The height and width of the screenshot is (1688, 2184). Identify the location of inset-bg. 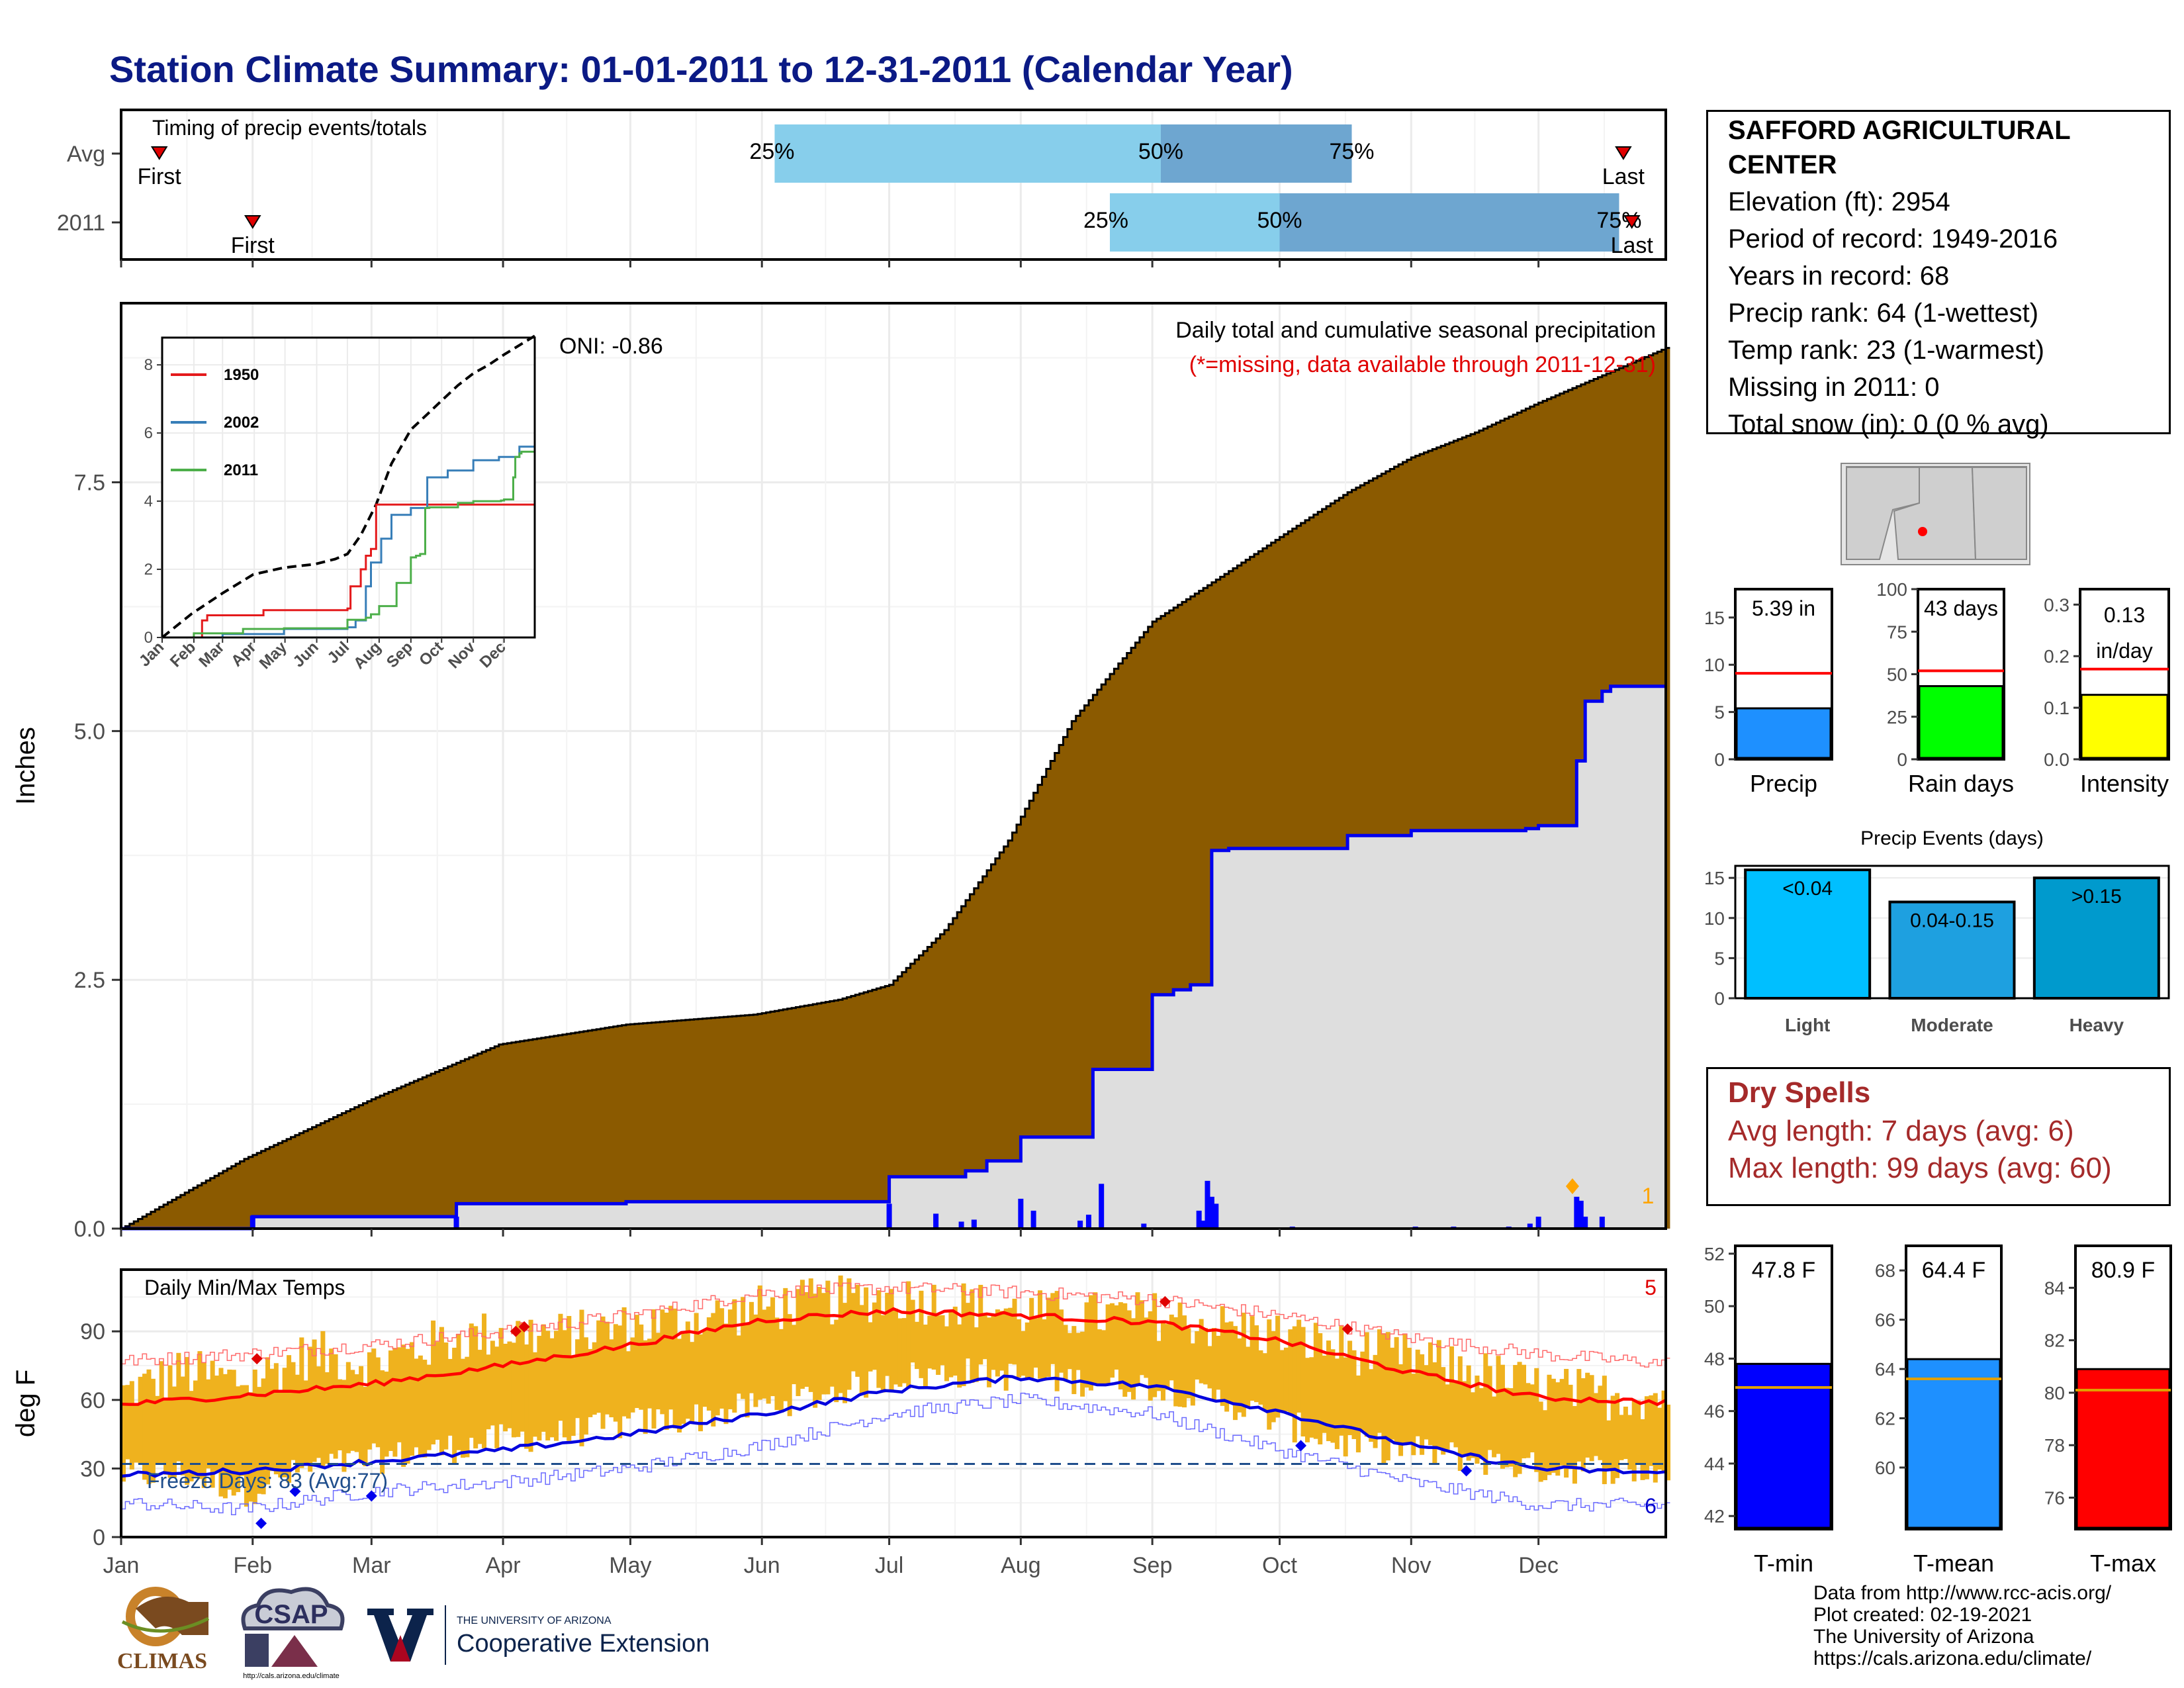
(348, 487).